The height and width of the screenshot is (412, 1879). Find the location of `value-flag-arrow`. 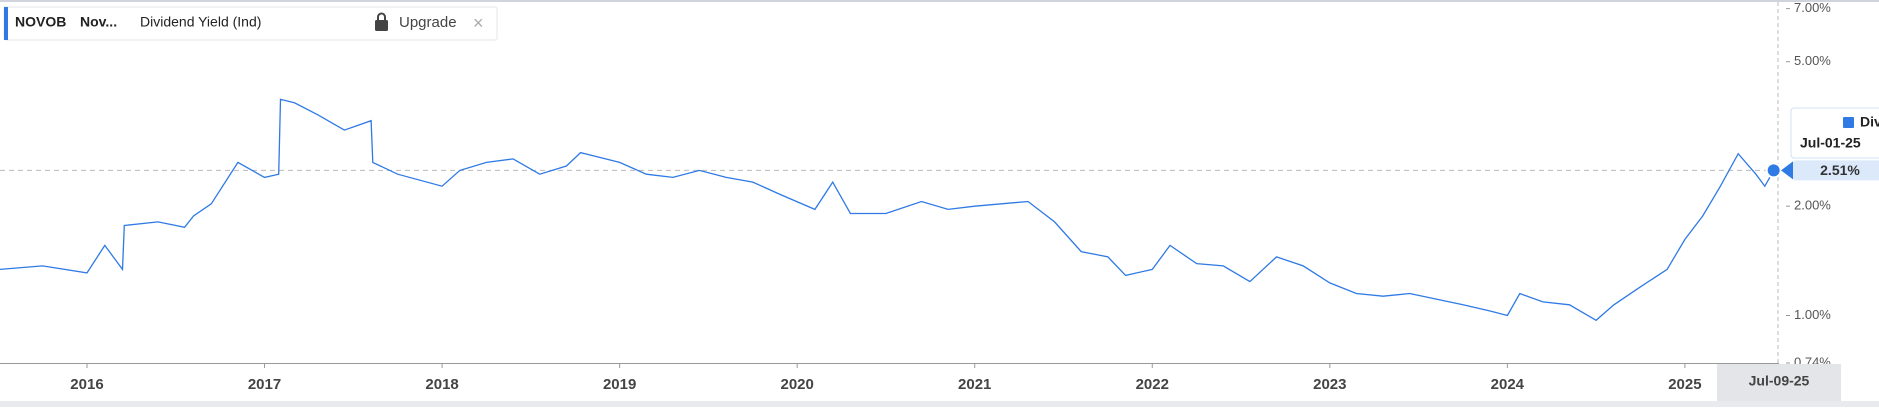

value-flag-arrow is located at coordinates (1787, 170).